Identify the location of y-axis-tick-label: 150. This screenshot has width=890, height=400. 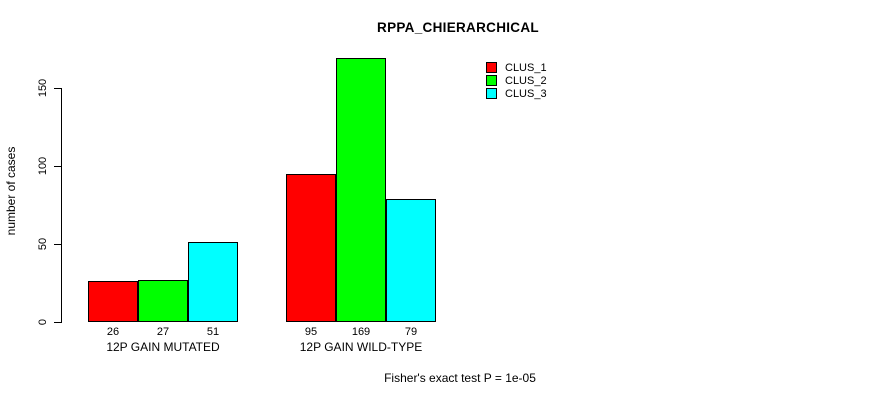
(43, 88).